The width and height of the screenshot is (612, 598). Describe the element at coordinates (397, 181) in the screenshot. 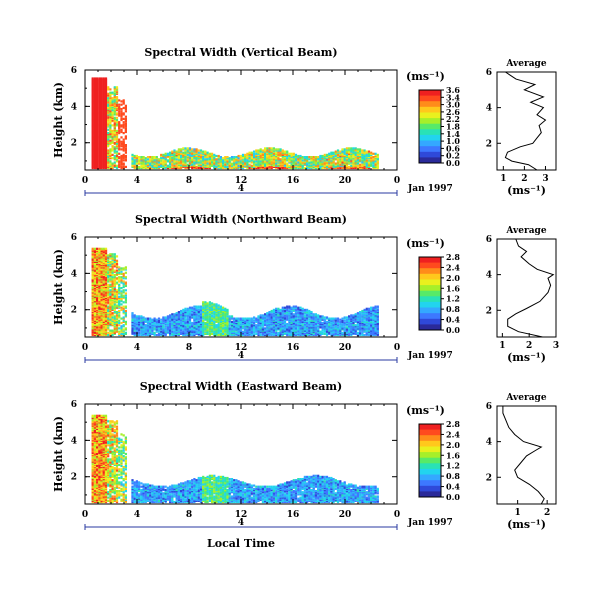

I see `x-tick-label: 0` at that location.